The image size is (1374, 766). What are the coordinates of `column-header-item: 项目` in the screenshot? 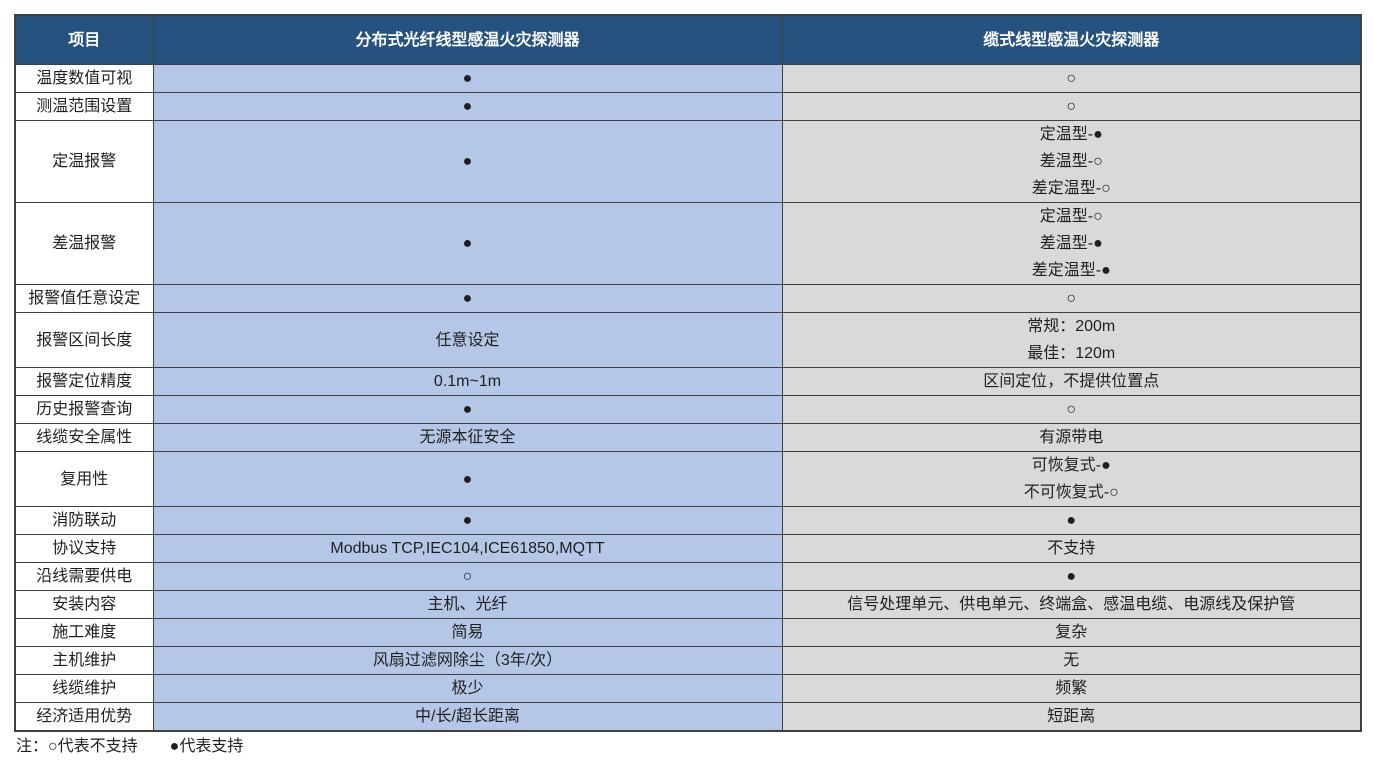 It's located at (84, 39).